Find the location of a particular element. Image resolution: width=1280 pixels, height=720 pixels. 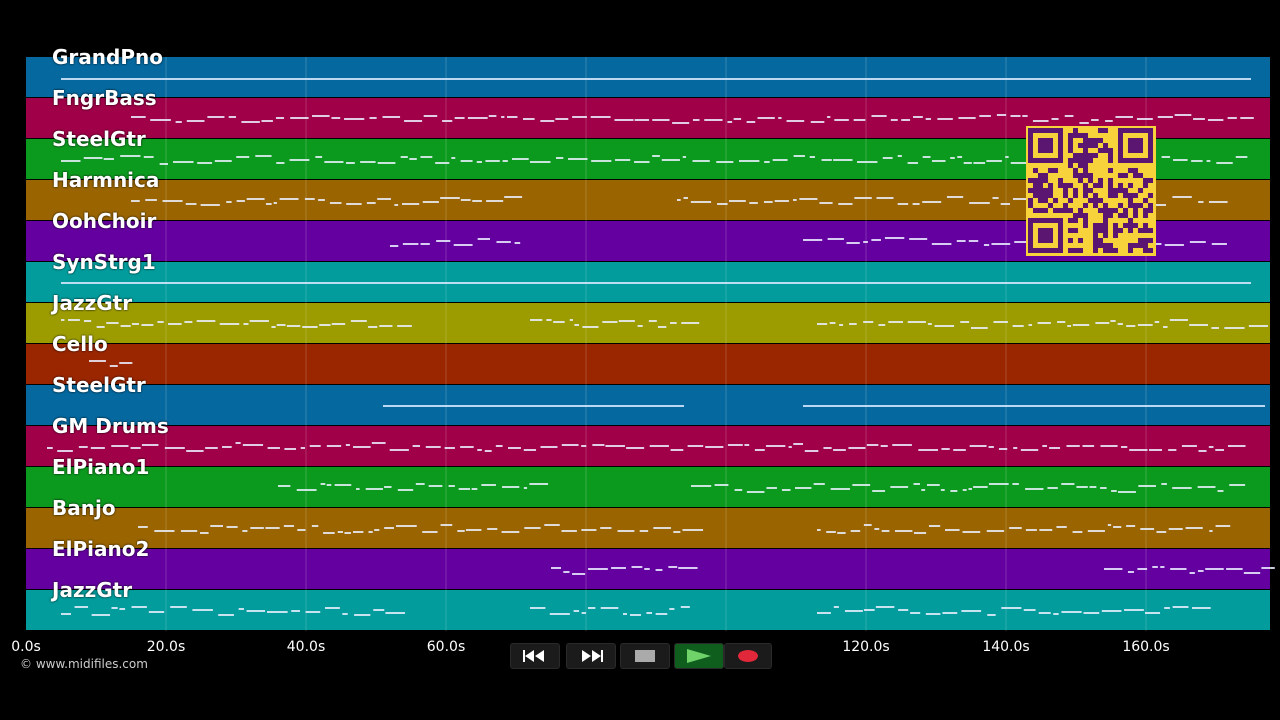

track-label: ElPiano2 is located at coordinates (101, 549).